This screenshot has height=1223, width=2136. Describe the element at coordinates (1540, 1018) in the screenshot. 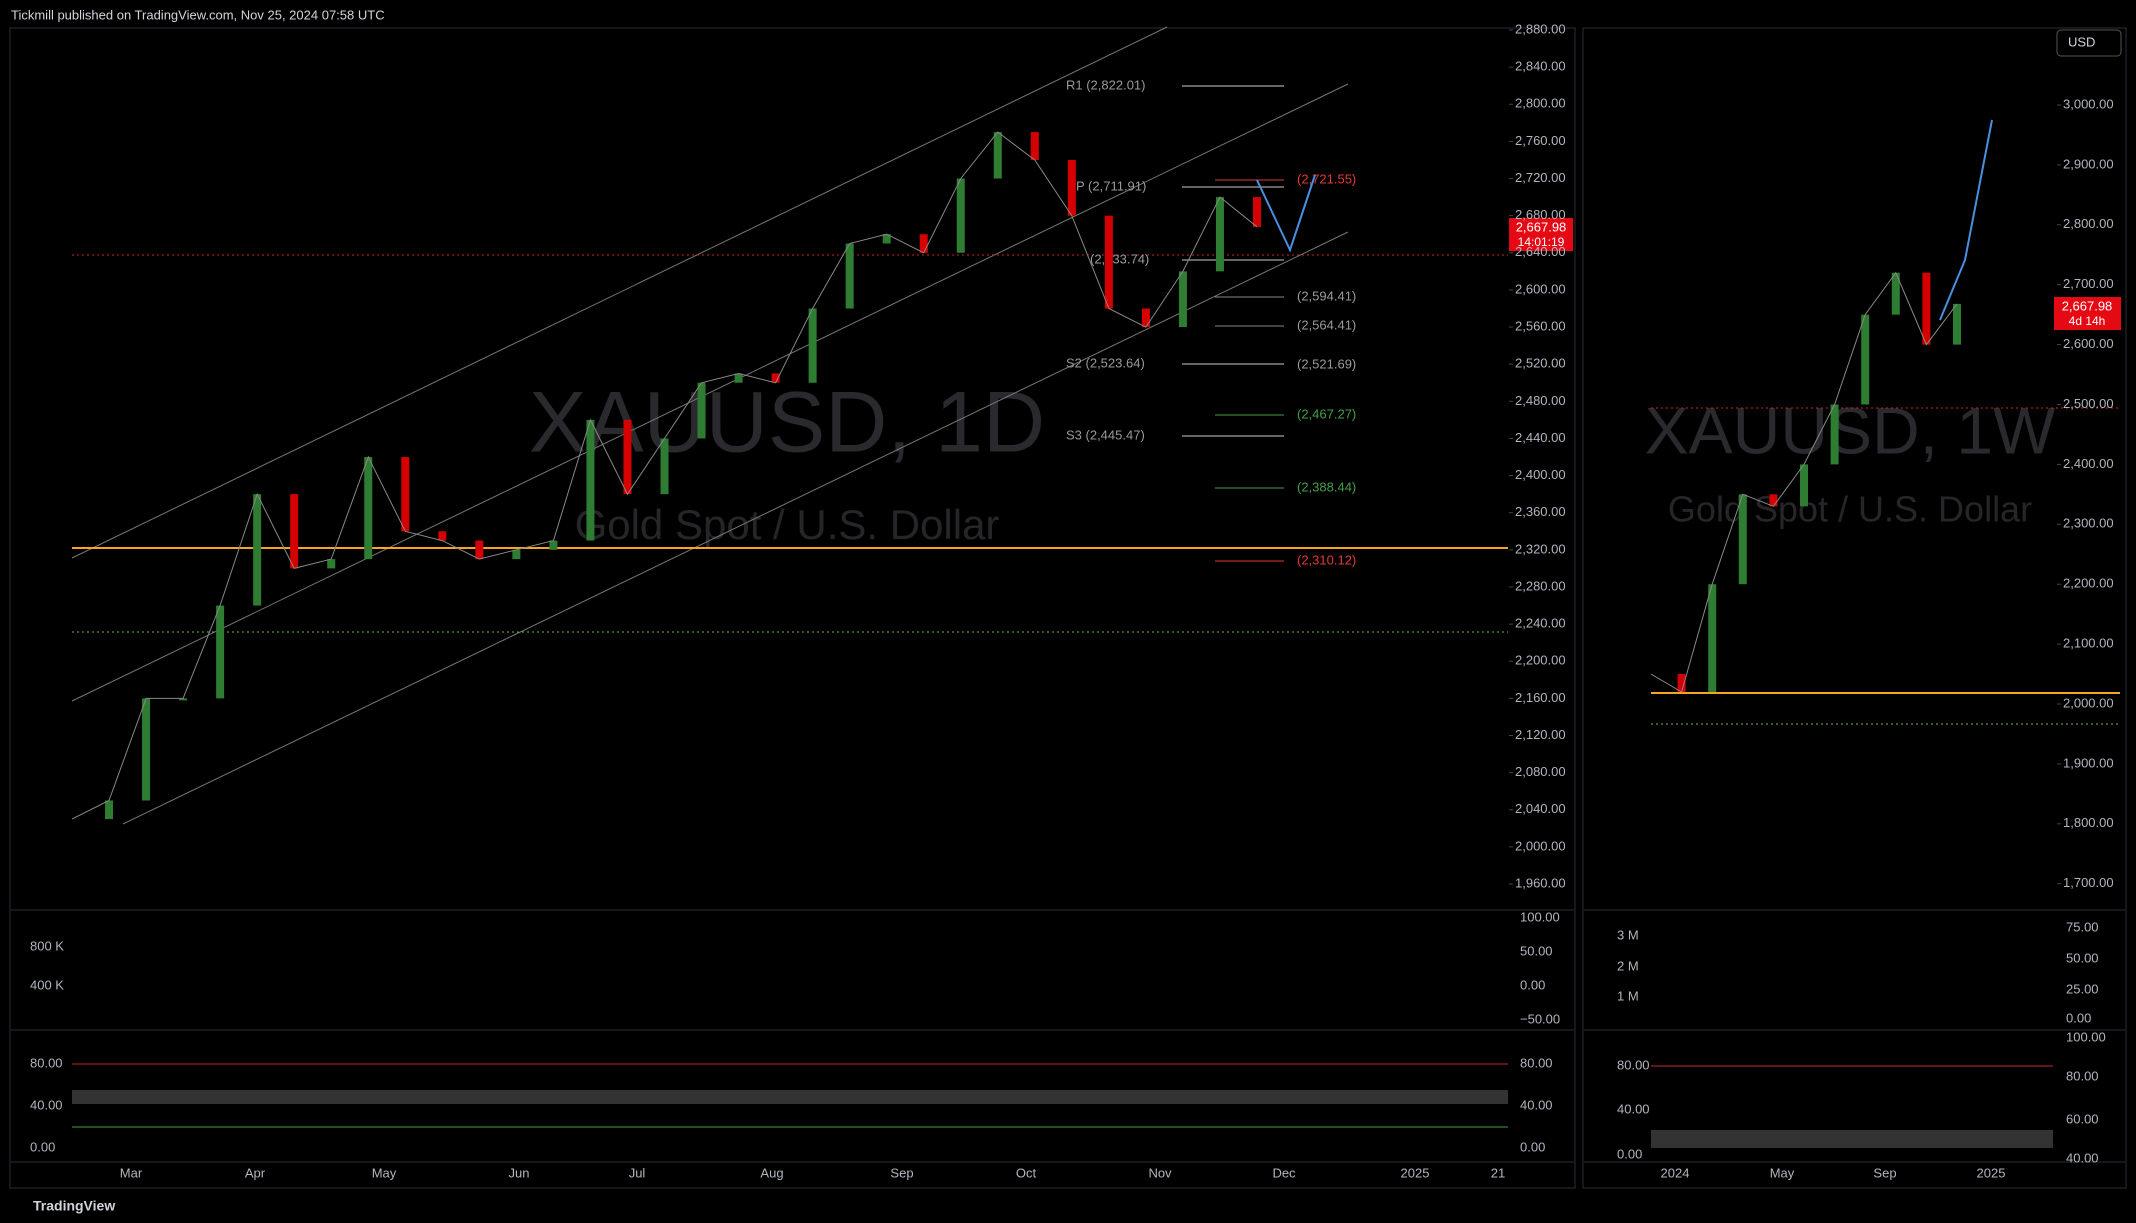

I see `volume-axis-label: −50.00` at that location.